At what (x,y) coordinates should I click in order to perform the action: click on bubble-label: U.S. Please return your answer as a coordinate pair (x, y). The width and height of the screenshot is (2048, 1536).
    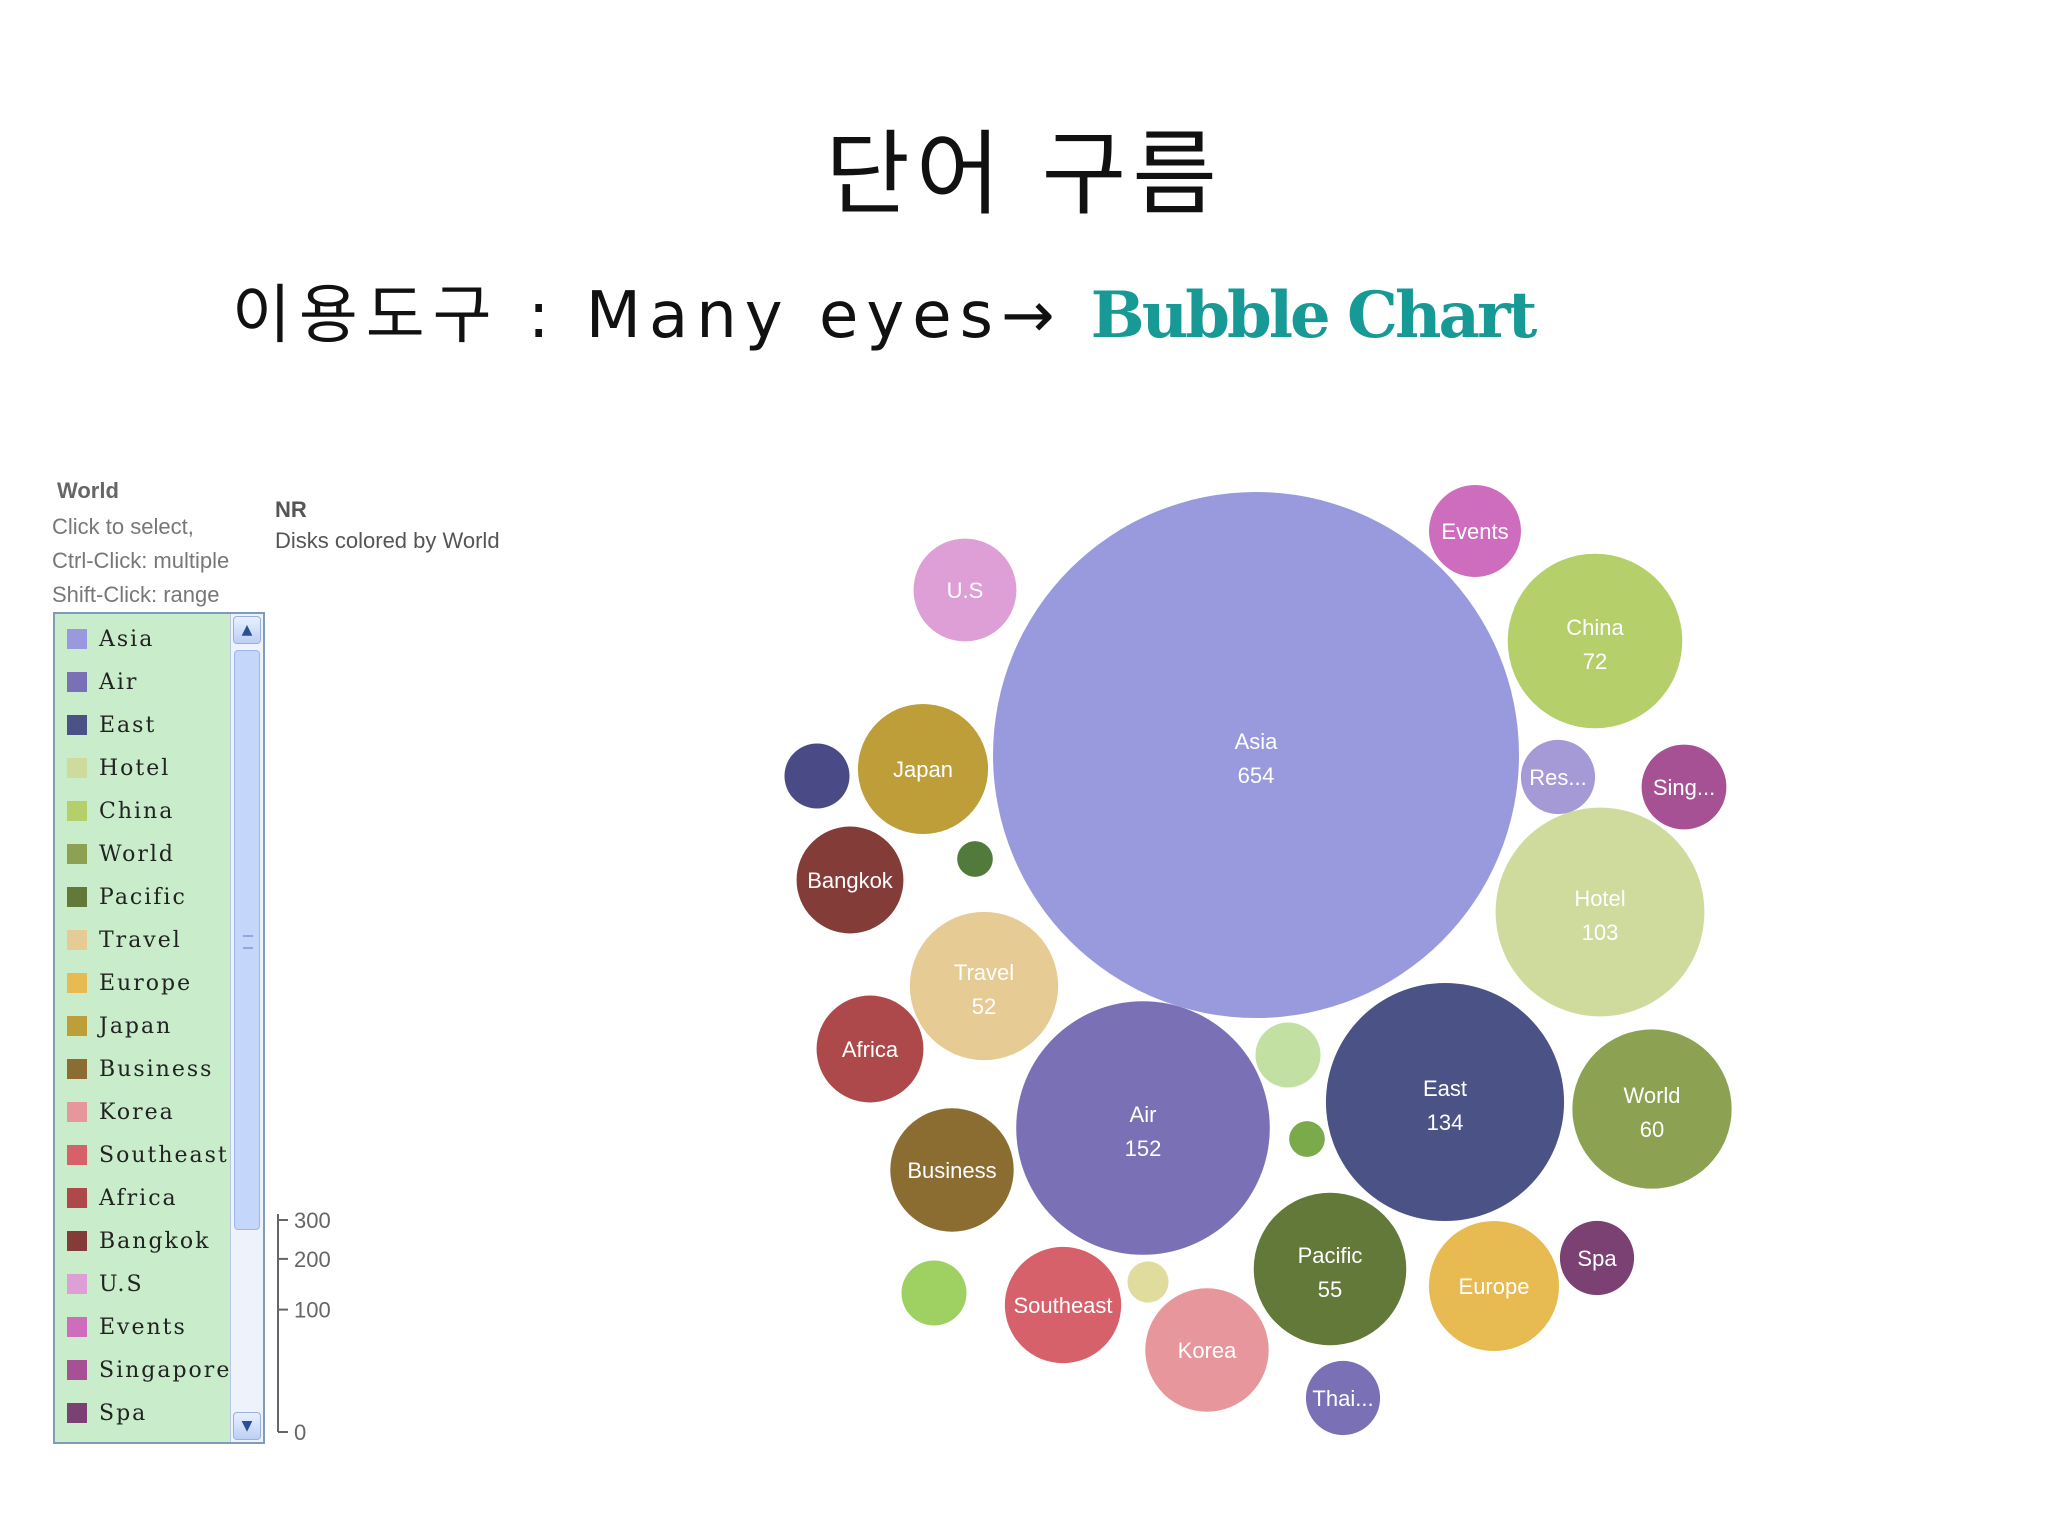
    Looking at the image, I should click on (965, 590).